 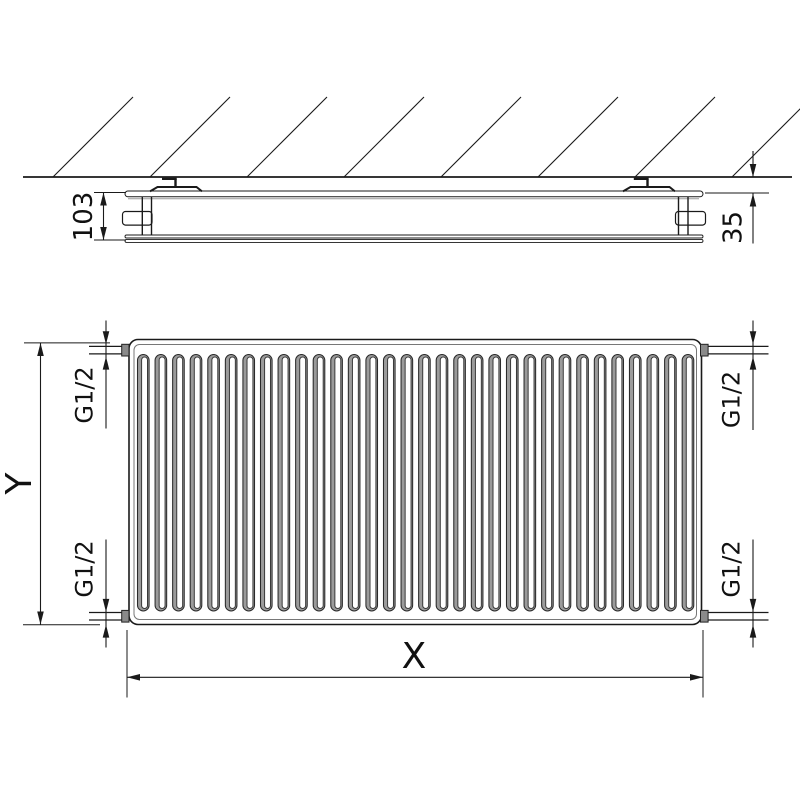 I want to click on front-panel-section-lower, so click(x=414, y=240).